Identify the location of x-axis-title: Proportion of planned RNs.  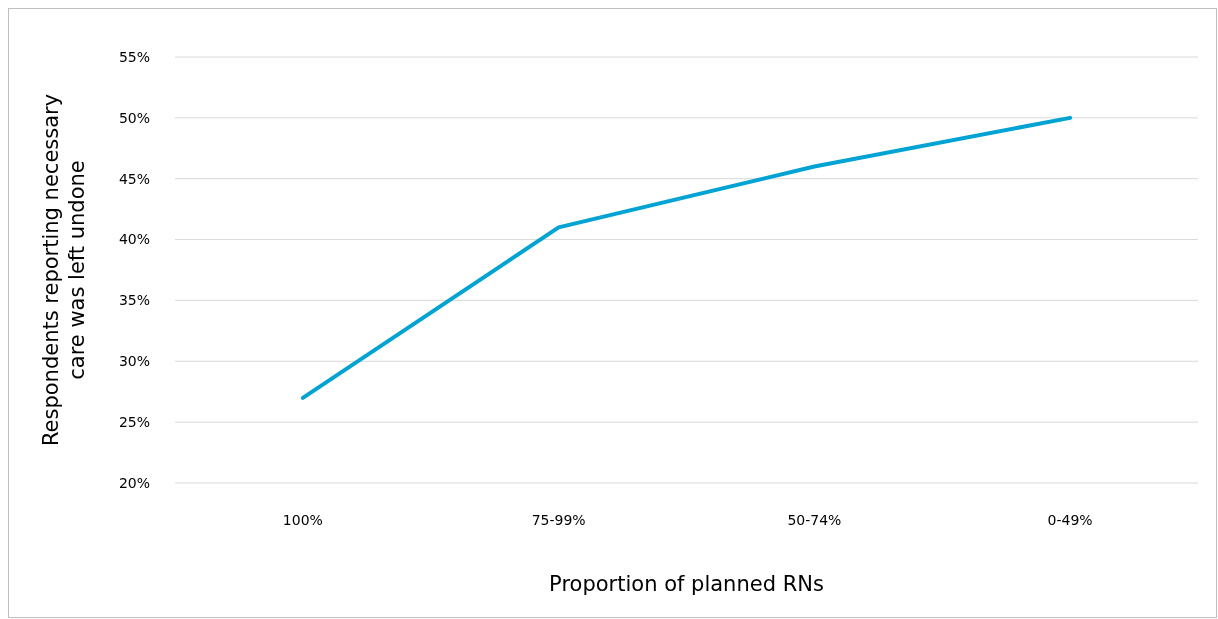
(686, 584).